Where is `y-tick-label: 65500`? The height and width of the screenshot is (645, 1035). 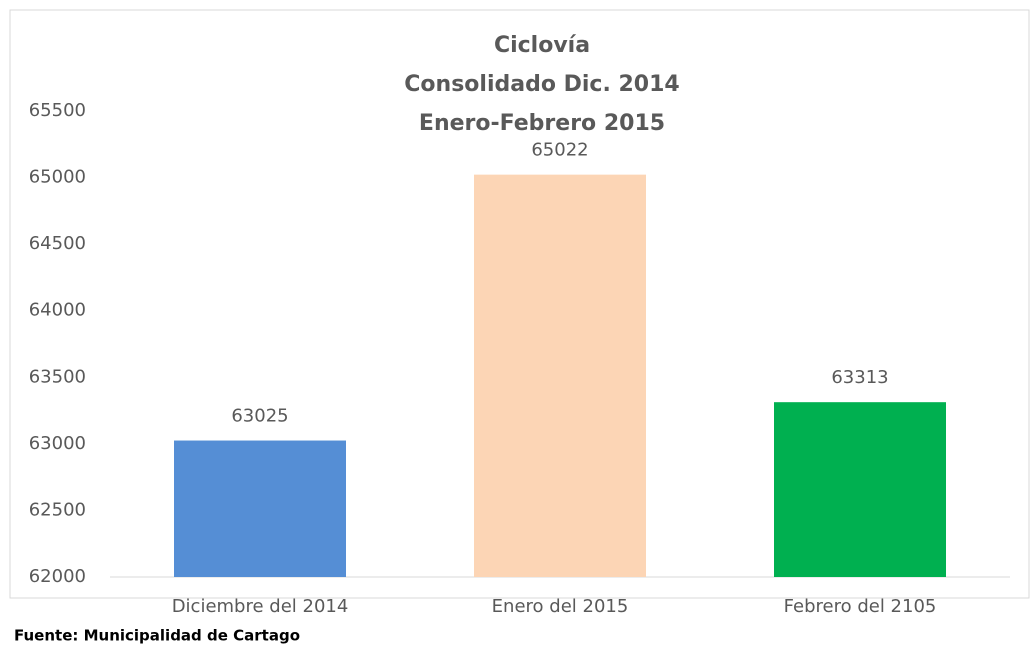
y-tick-label: 65500 is located at coordinates (57, 110).